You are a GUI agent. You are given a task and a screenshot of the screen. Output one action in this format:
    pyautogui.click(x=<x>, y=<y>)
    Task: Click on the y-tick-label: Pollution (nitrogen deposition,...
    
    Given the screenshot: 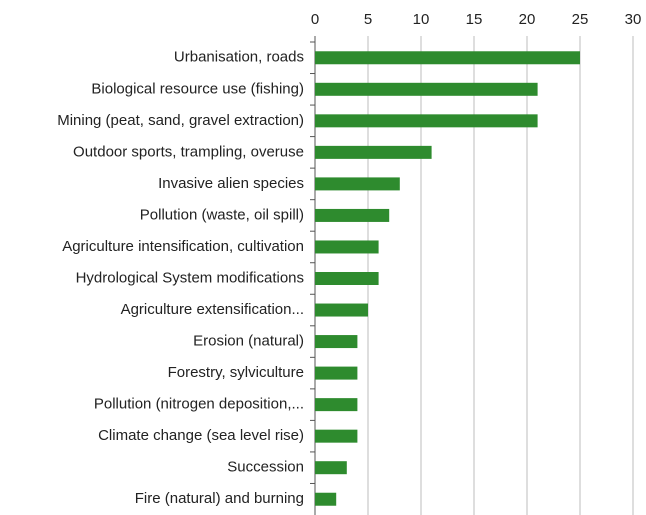 What is the action you would take?
    pyautogui.click(x=199, y=404)
    